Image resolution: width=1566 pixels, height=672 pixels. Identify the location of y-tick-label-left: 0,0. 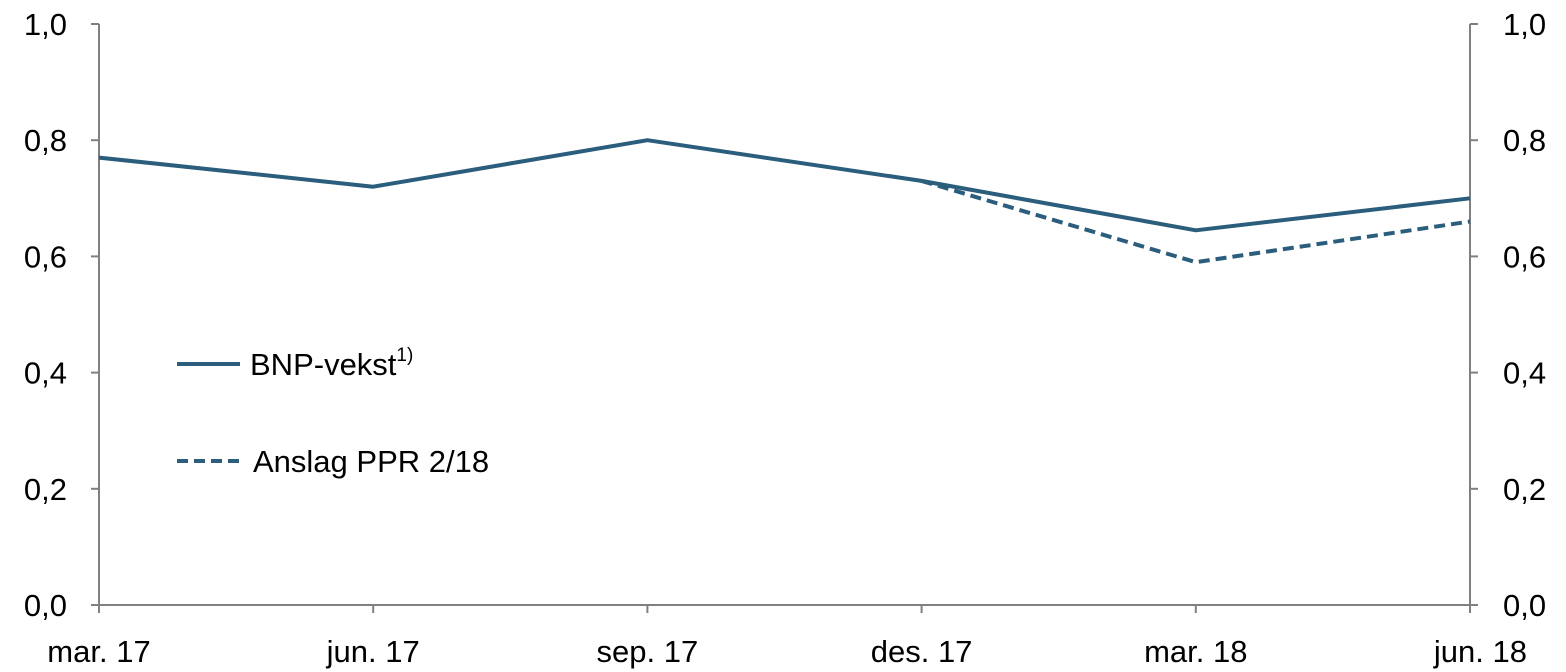
(45, 605).